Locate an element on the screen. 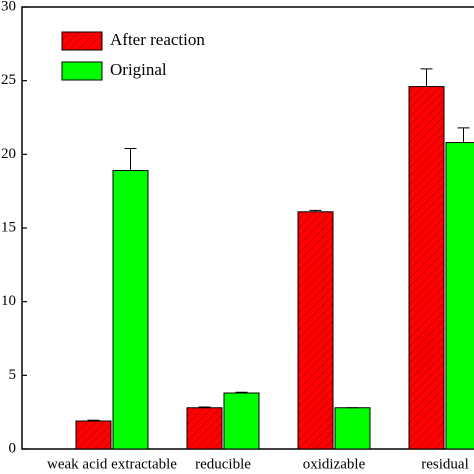 This screenshot has height=474, width=474. legend-label: After reaction is located at coordinates (157, 39).